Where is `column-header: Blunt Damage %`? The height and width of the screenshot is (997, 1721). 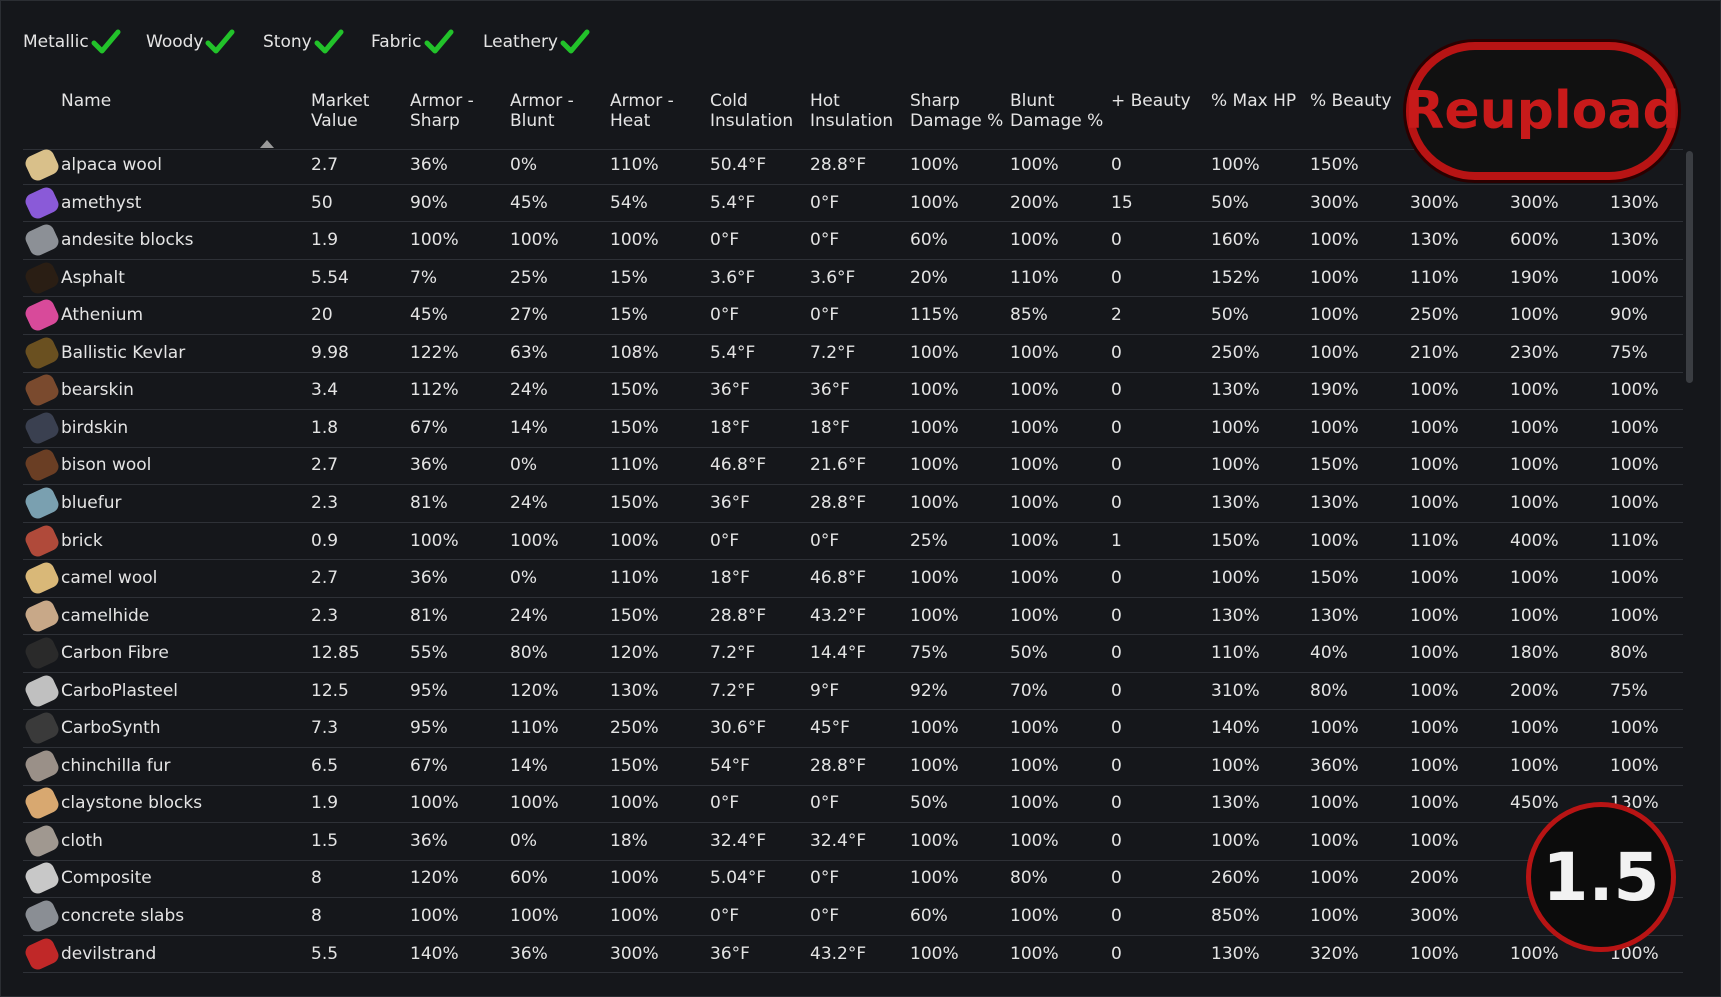 column-header: Blunt Damage % is located at coordinates (1057, 111).